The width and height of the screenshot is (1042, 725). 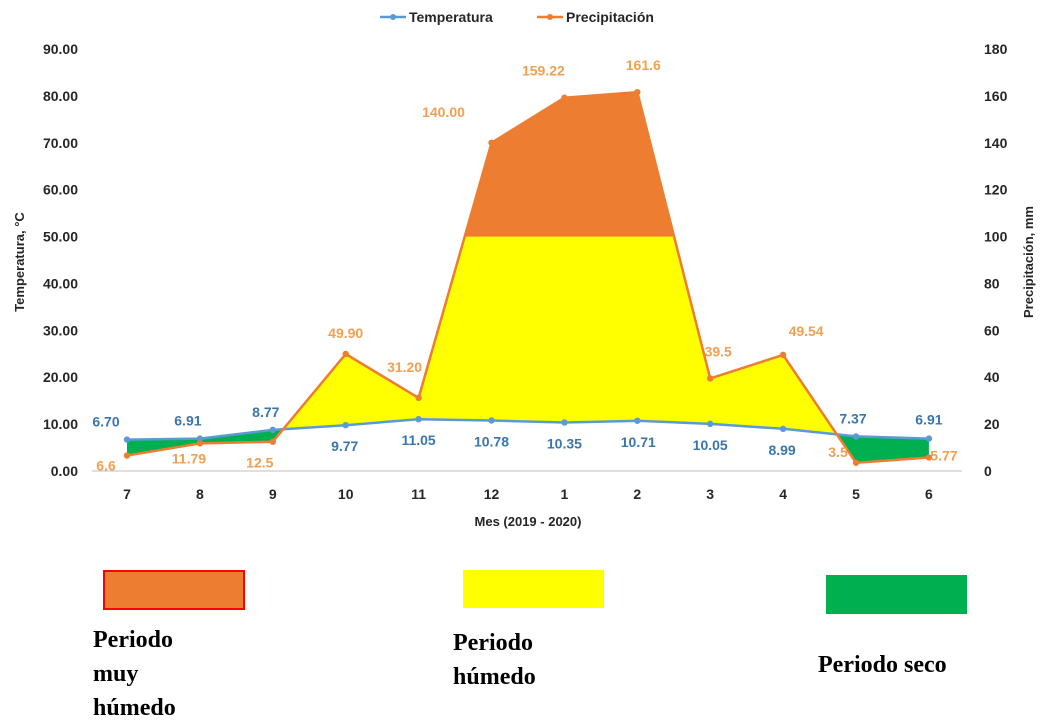 I want to click on x-tick-label: 4, so click(x=783, y=494).